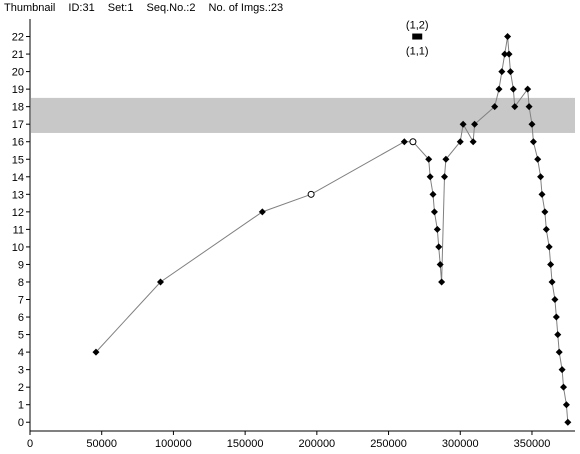 The image size is (580, 454). What do you see at coordinates (417, 26) in the screenshot?
I see `annotation-label: (1,2)` at bounding box center [417, 26].